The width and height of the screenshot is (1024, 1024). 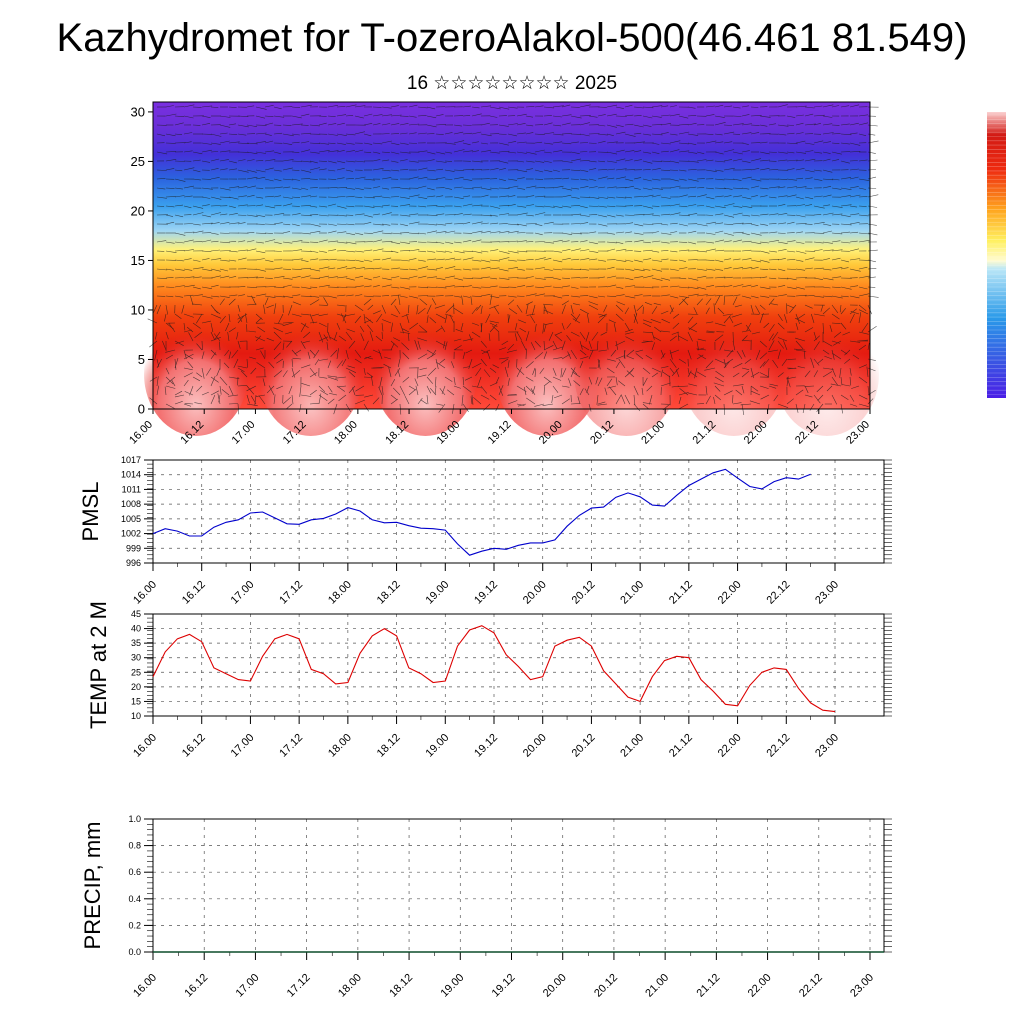 I want to click on temp-x-tick-label: 19.12, so click(x=486, y=746).